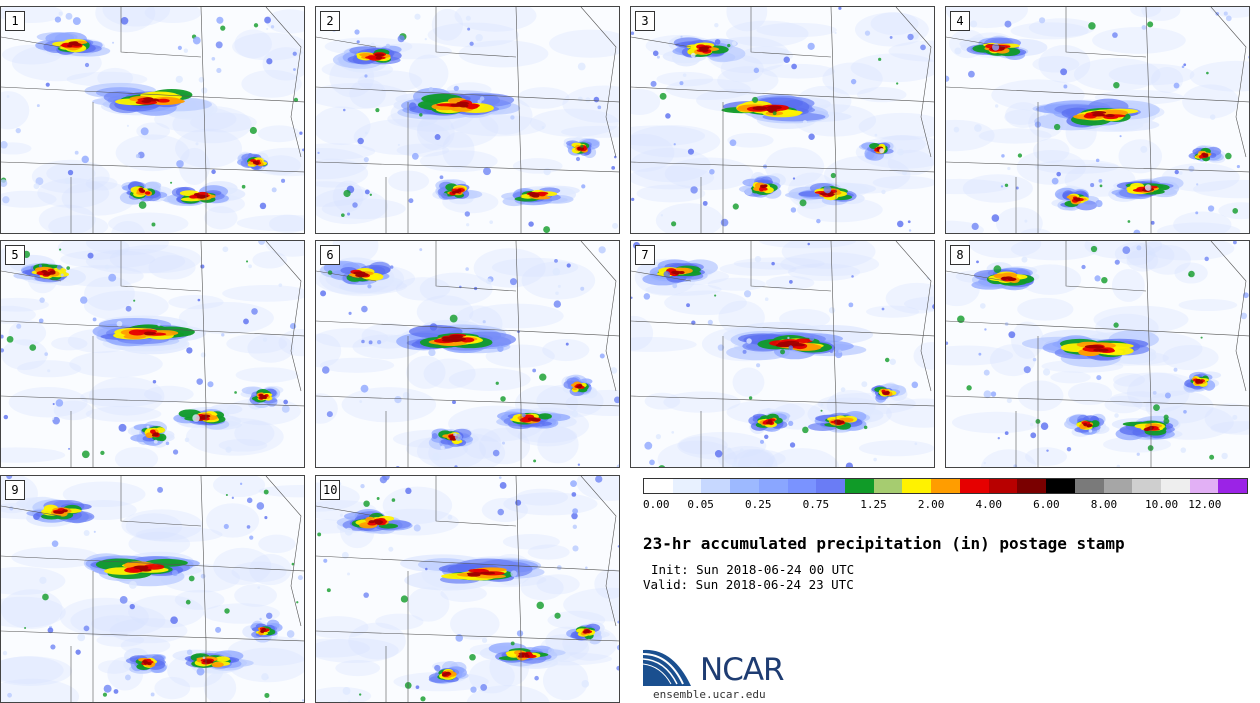 The height and width of the screenshot is (703, 1260). I want to click on member-panel: 4, so click(1097, 120).